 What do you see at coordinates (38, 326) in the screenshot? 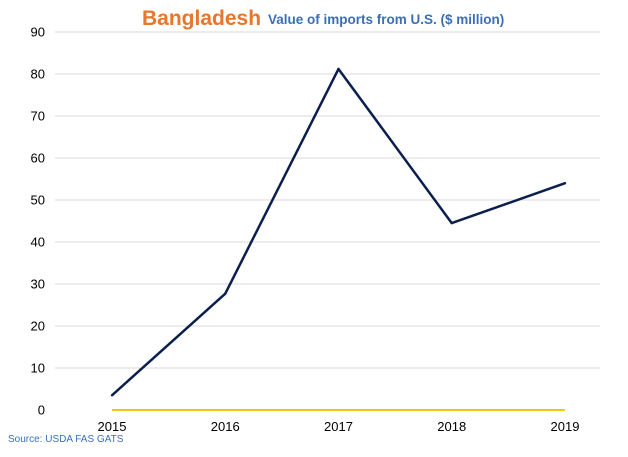
I see `y-tick-label: 20` at bounding box center [38, 326].